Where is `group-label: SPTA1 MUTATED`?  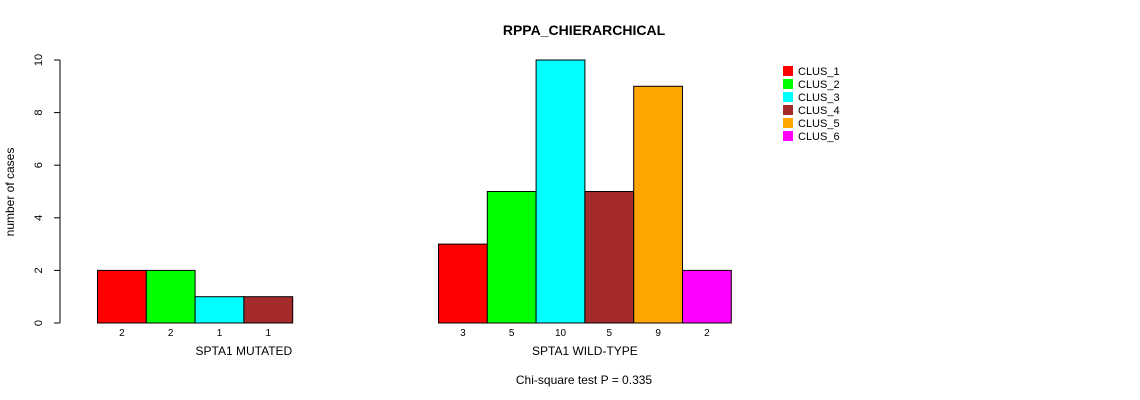 group-label: SPTA1 MUTATED is located at coordinates (244, 351).